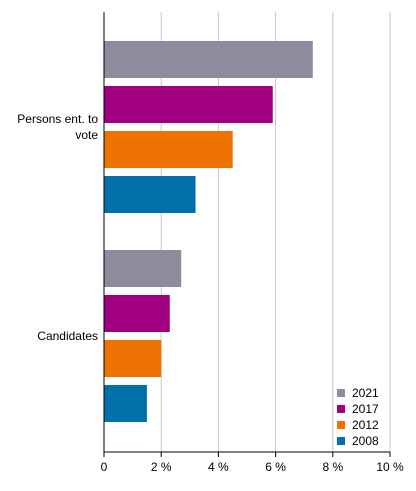 The image size is (416, 491). I want to click on legend-label: 2021, so click(365, 393).